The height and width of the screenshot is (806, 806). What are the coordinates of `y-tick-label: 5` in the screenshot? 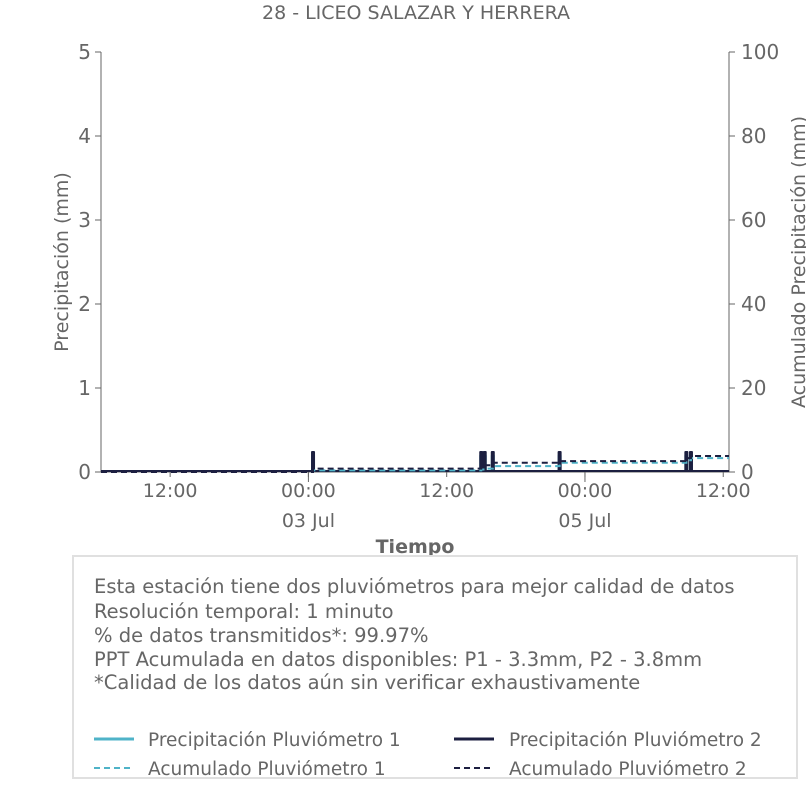 It's located at (84, 52).